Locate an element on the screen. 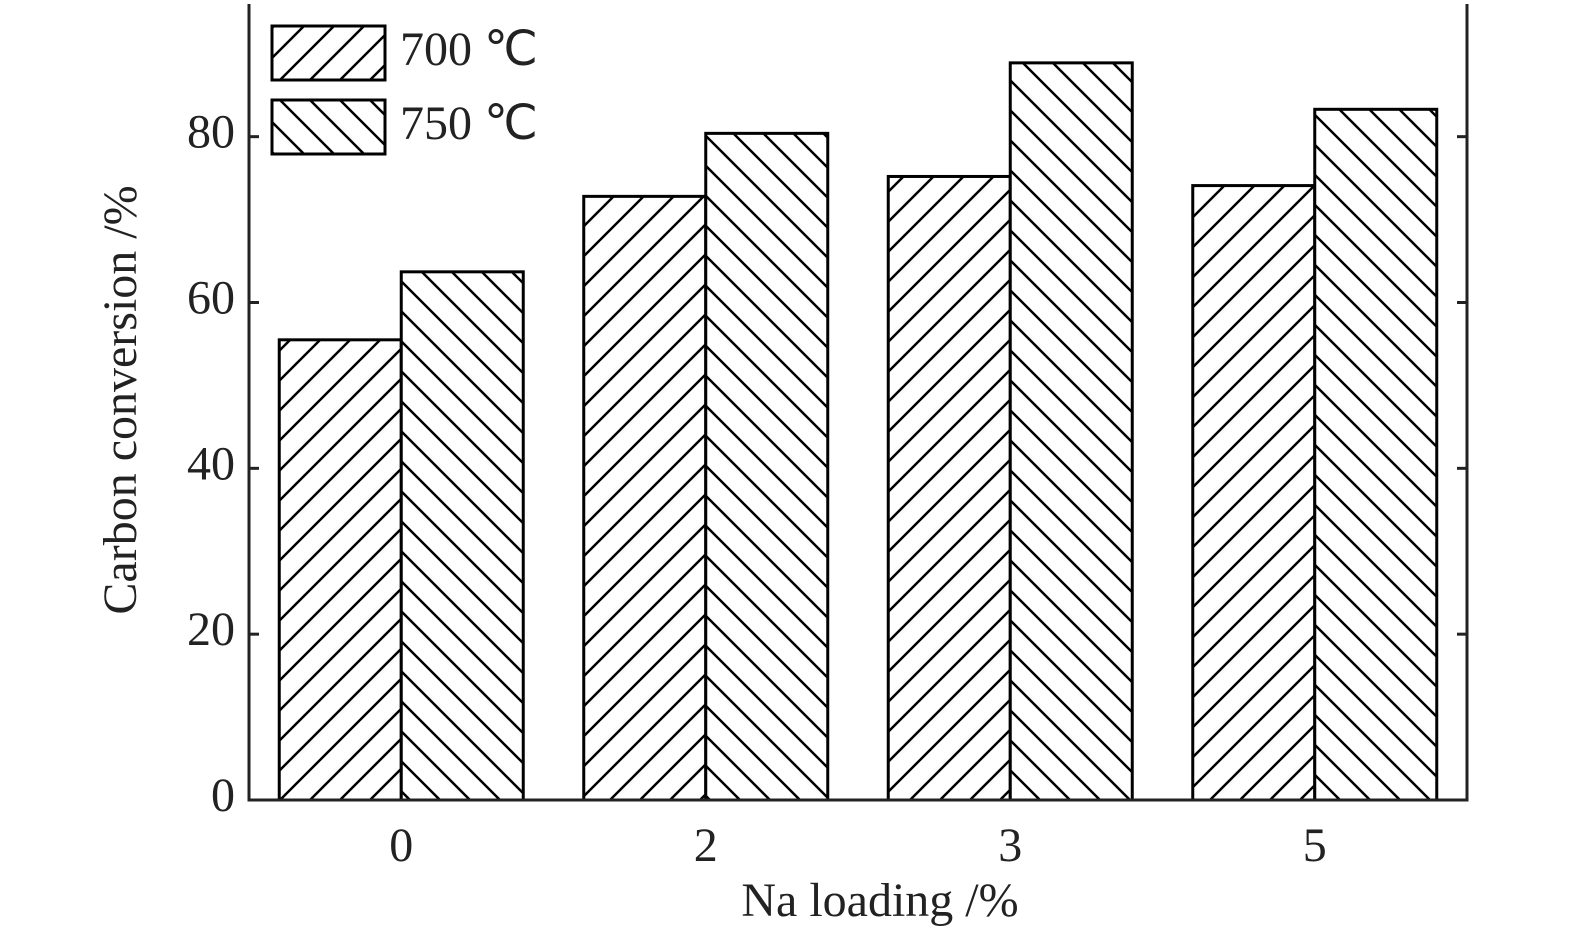 The height and width of the screenshot is (945, 1575). x-tick-label: 0 is located at coordinates (401, 845).